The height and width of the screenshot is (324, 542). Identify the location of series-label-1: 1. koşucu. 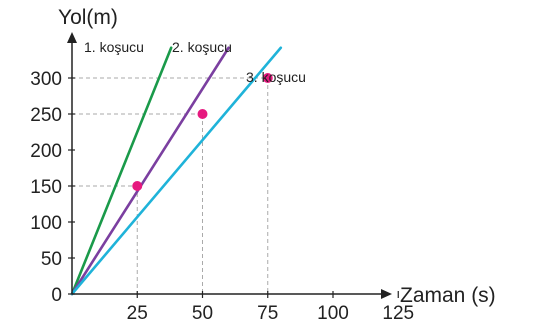
(114, 47).